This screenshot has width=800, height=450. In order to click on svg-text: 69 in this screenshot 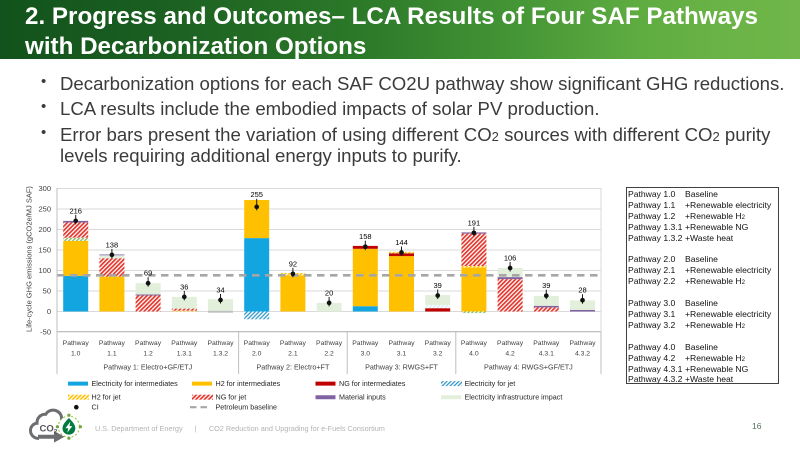, I will do `click(148, 273)`.